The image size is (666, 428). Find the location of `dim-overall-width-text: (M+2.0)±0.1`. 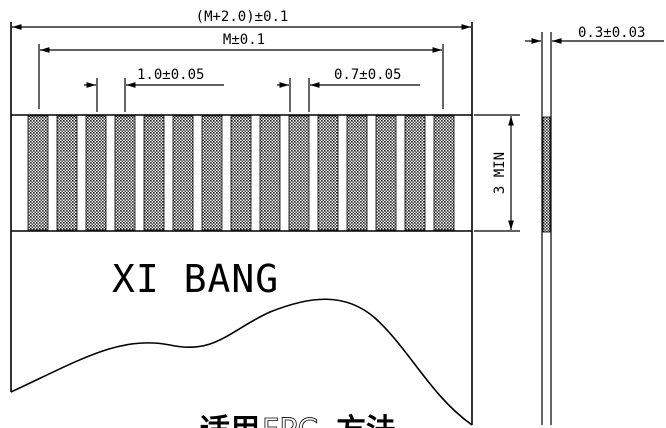

dim-overall-width-text: (M+2.0)±0.1 is located at coordinates (242, 17).